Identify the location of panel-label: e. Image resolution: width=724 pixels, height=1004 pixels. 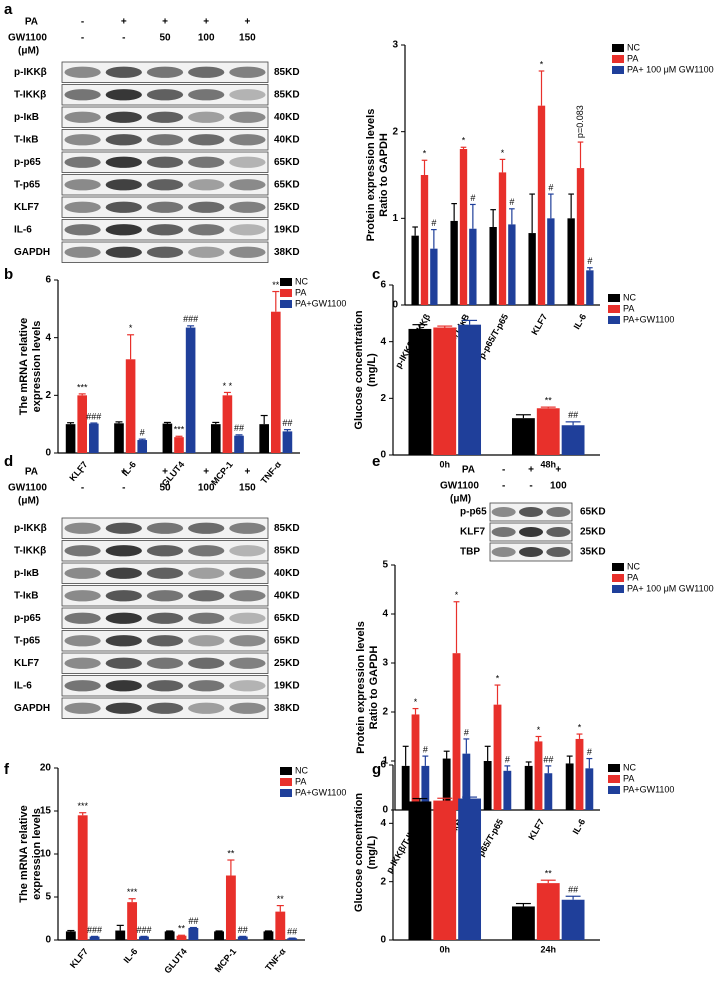
(376, 461).